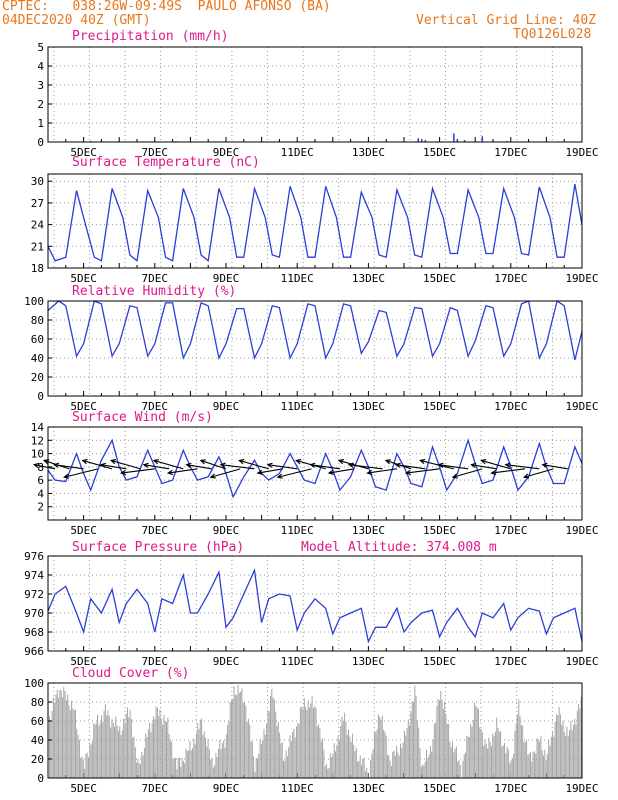  I want to click on wind-series-line, so click(315, 468).